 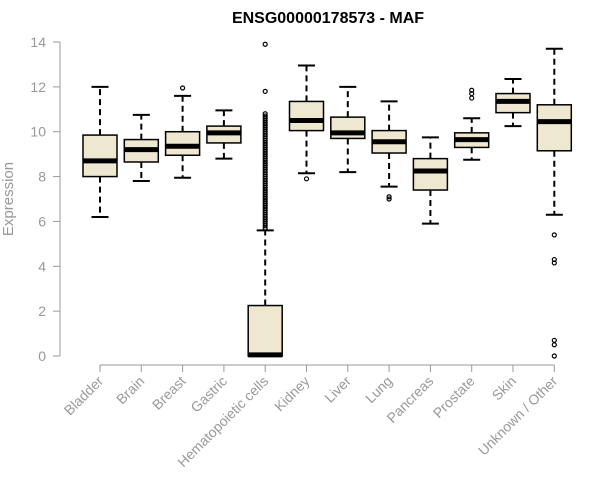 What do you see at coordinates (84, 396) in the screenshot?
I see `x-tick-label: Bladder` at bounding box center [84, 396].